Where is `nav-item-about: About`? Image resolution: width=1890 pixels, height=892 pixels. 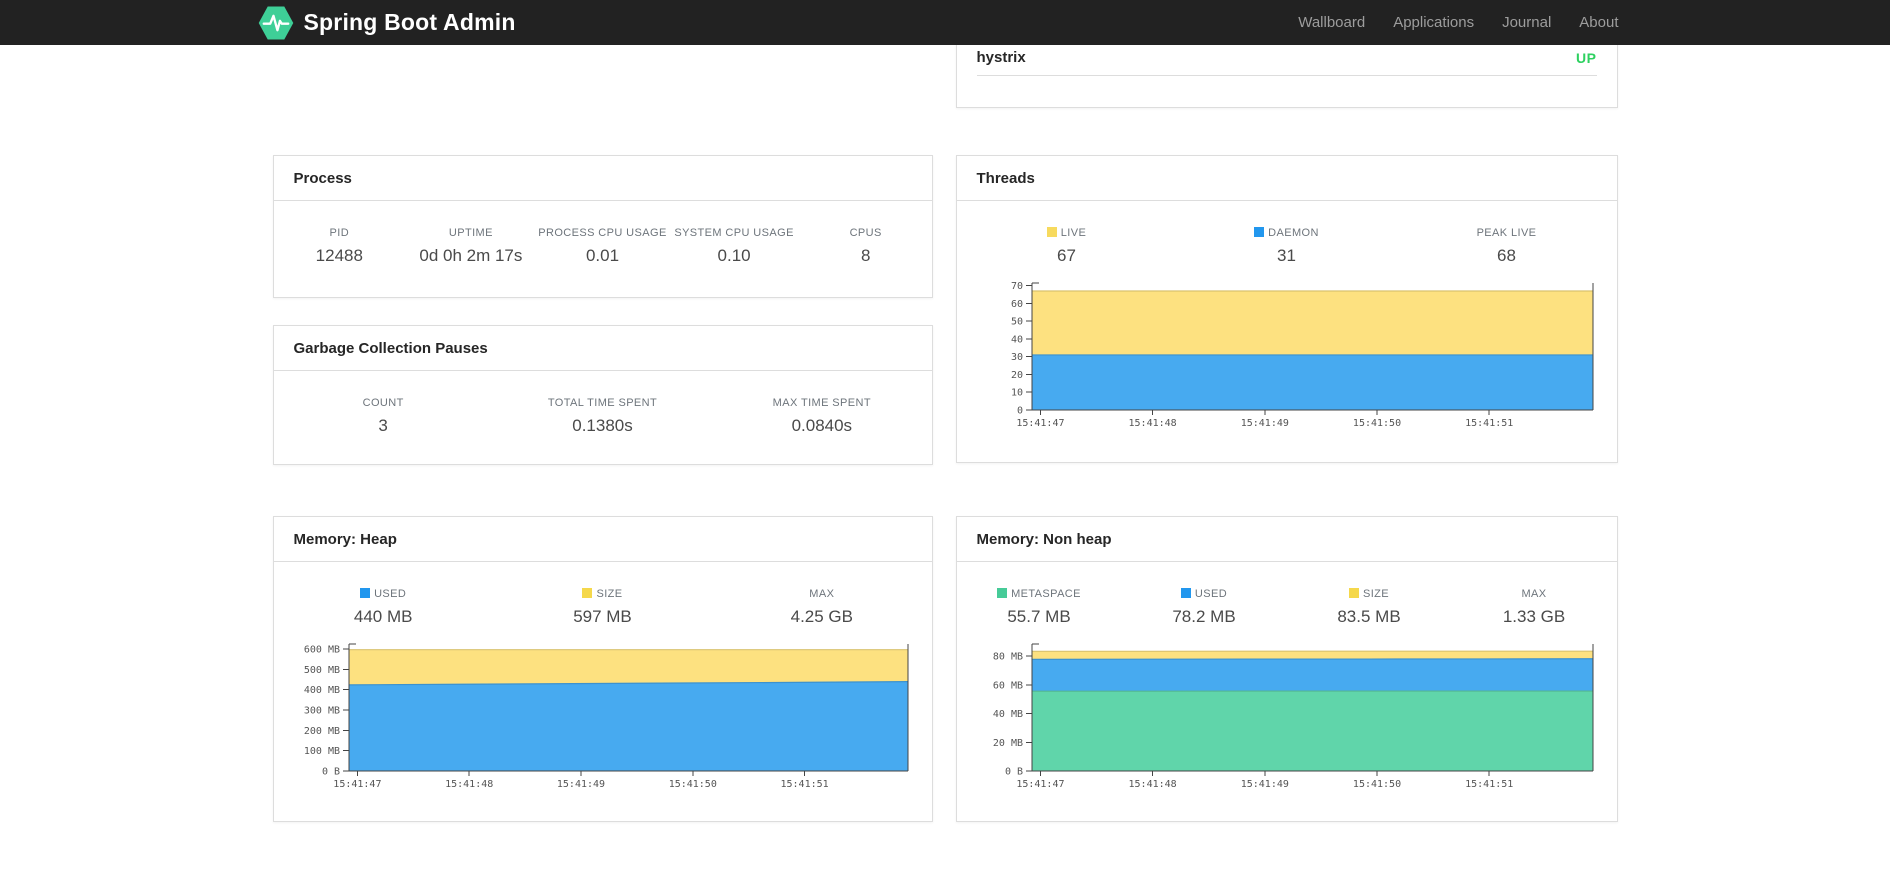 nav-item-about: About is located at coordinates (1598, 22).